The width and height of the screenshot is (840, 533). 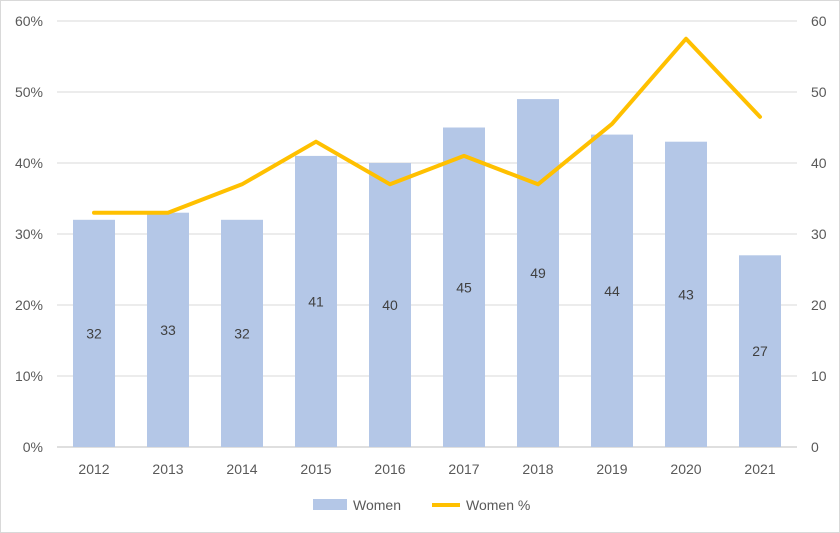 I want to click on left-axis-tick-label: 50%, so click(x=29, y=92).